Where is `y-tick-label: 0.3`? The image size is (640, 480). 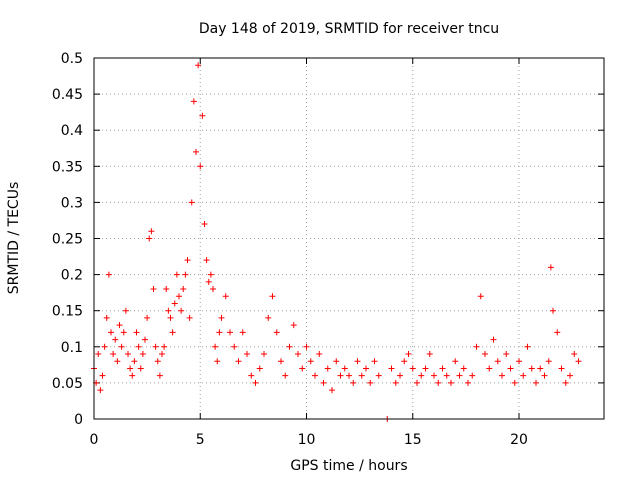 y-tick-label: 0.3 is located at coordinates (72, 203).